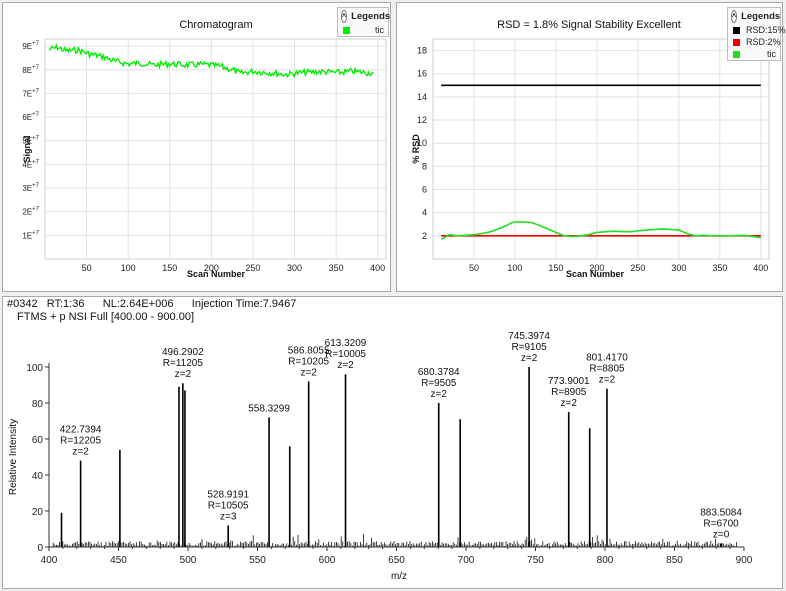 The image size is (786, 591). I want to click on peak-label: 680.3784, so click(439, 372).